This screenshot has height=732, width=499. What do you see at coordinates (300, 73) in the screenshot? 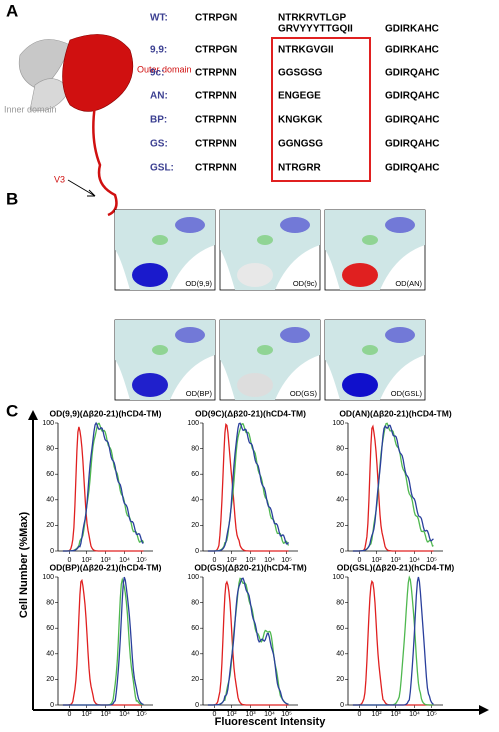
I see `seq-loop: GGSGSG` at bounding box center [300, 73].